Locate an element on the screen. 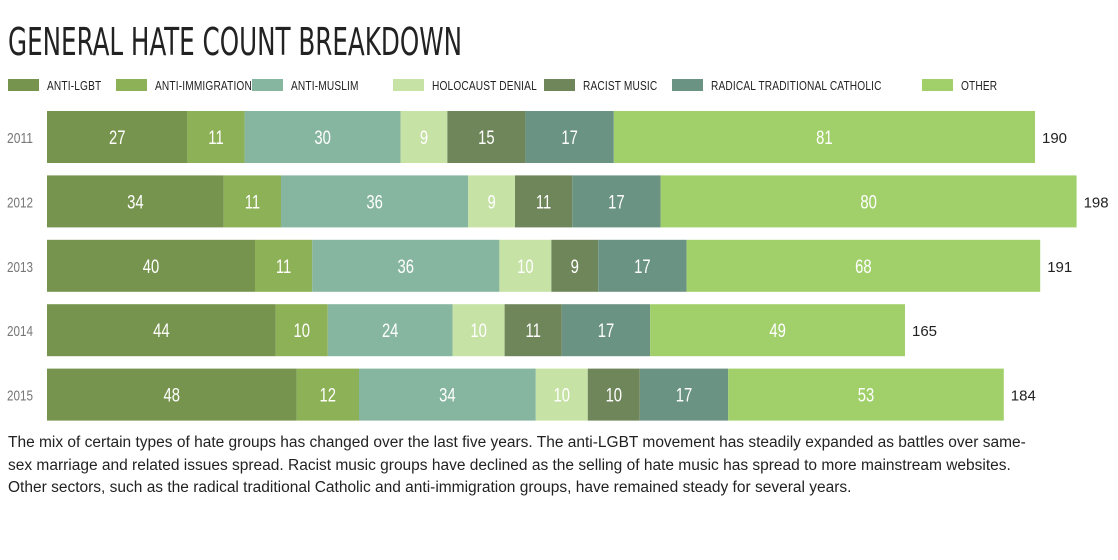 This screenshot has width=1118, height=560. segment-value-label: 44 is located at coordinates (161, 330).